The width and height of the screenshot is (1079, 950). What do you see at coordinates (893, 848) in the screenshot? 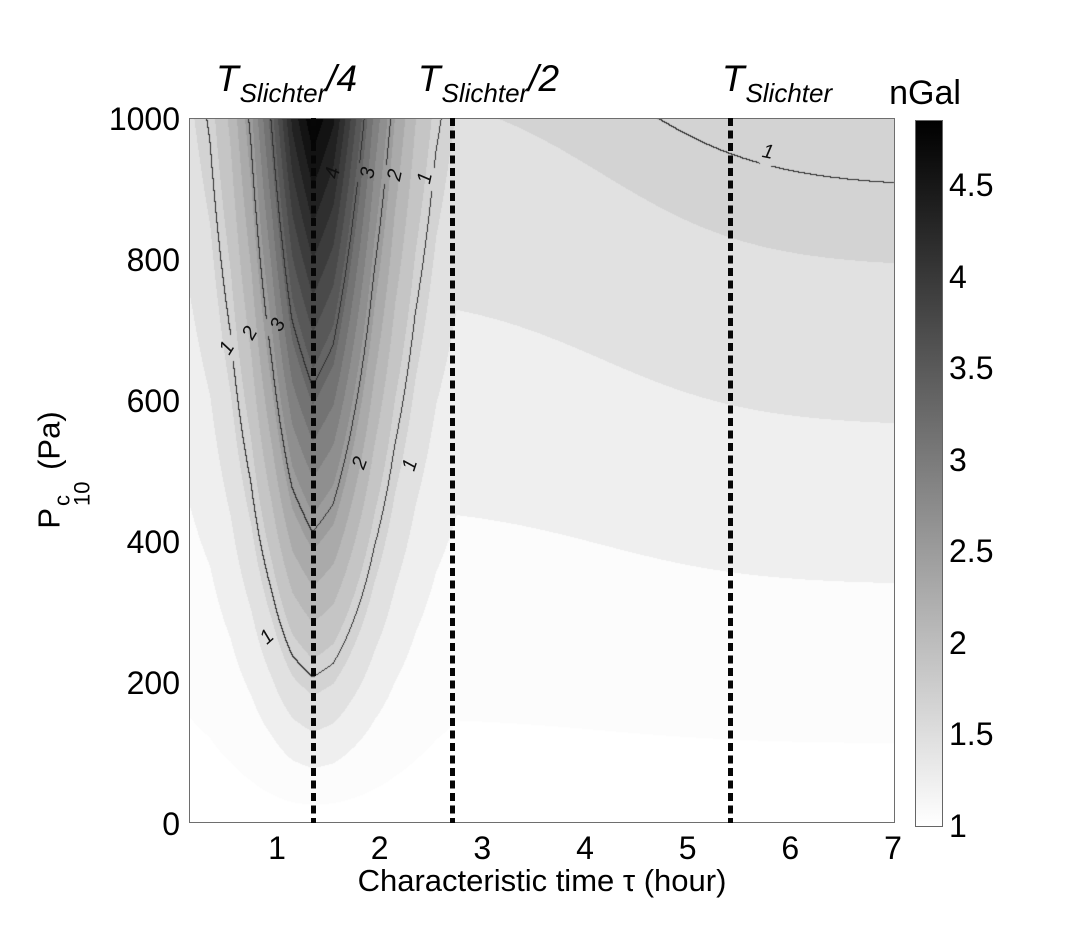
I see `x-tick-label-7: 7` at bounding box center [893, 848].